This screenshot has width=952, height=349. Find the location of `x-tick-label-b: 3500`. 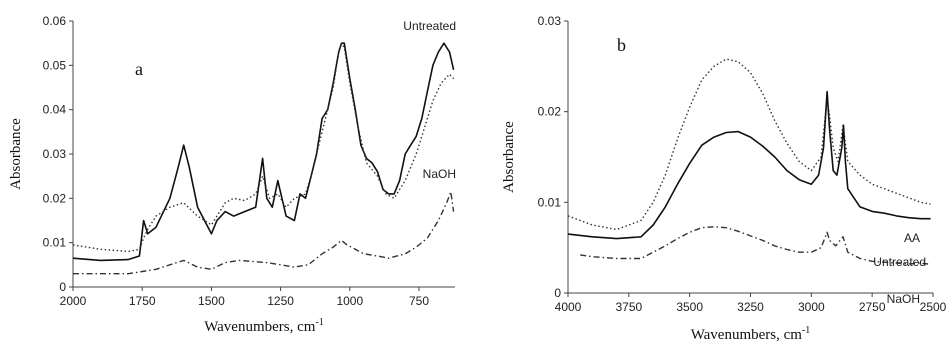

x-tick-label-b: 3500 is located at coordinates (689, 307).